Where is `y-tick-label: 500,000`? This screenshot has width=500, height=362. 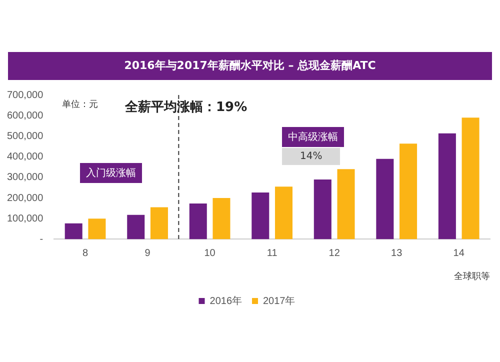
y-tick-label: 500,000 is located at coordinates (25, 136).